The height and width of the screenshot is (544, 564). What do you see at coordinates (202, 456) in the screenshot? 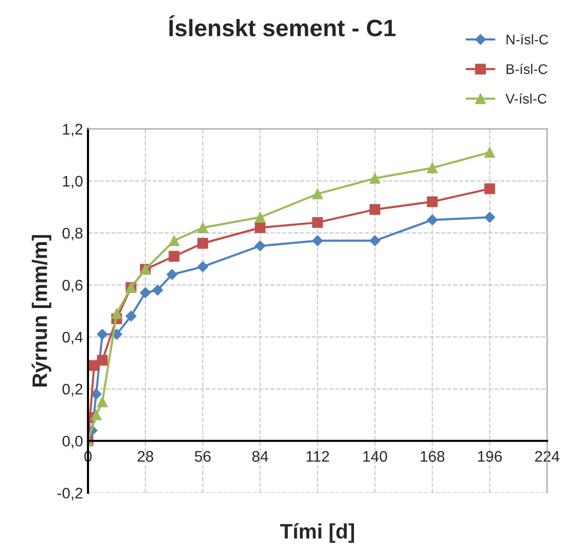
I see `x-tick-label: 56` at bounding box center [202, 456].